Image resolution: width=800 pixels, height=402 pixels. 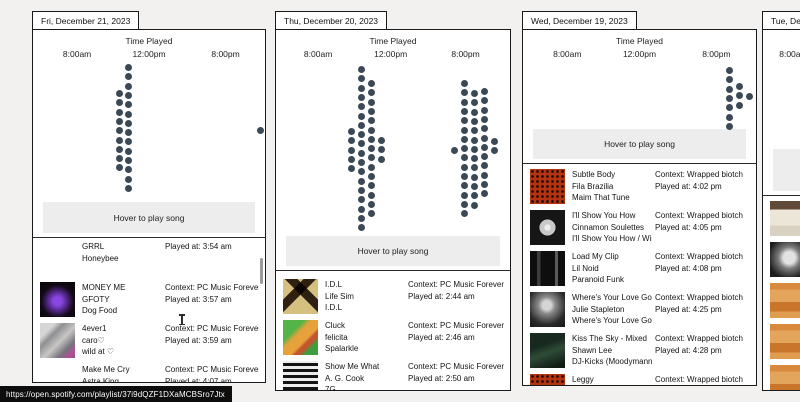 What do you see at coordinates (785, 259) in the screenshot?
I see `song-row: MSR` at bounding box center [785, 259].